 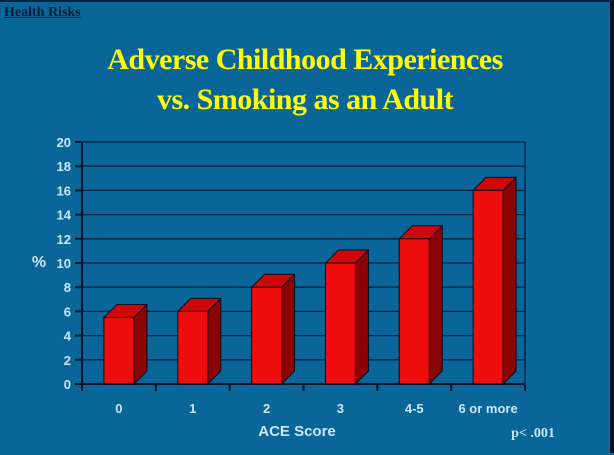 I want to click on y-tick-label: 18, so click(x=64, y=166).